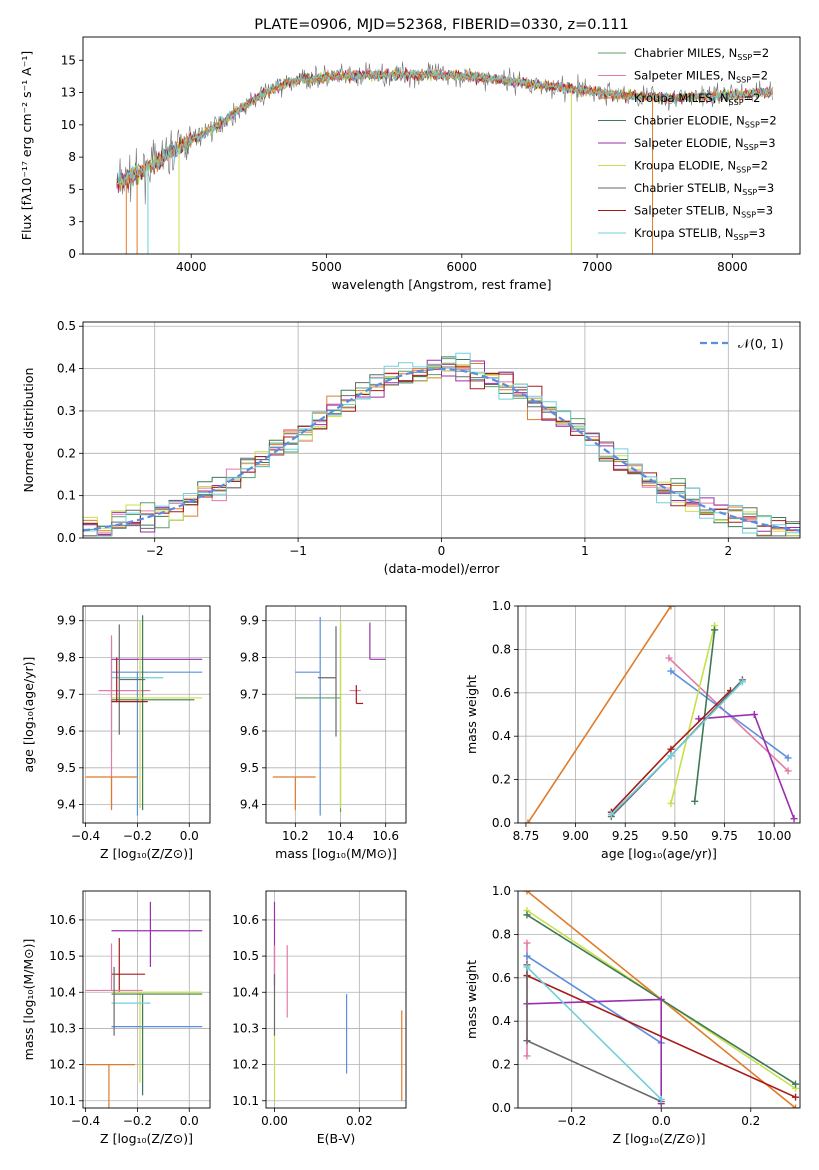 Image resolution: width=819 pixels, height=1170 pixels. What do you see at coordinates (761, 343) in the screenshot?
I see `legend-entry: 𝒩(0, 1)` at bounding box center [761, 343].